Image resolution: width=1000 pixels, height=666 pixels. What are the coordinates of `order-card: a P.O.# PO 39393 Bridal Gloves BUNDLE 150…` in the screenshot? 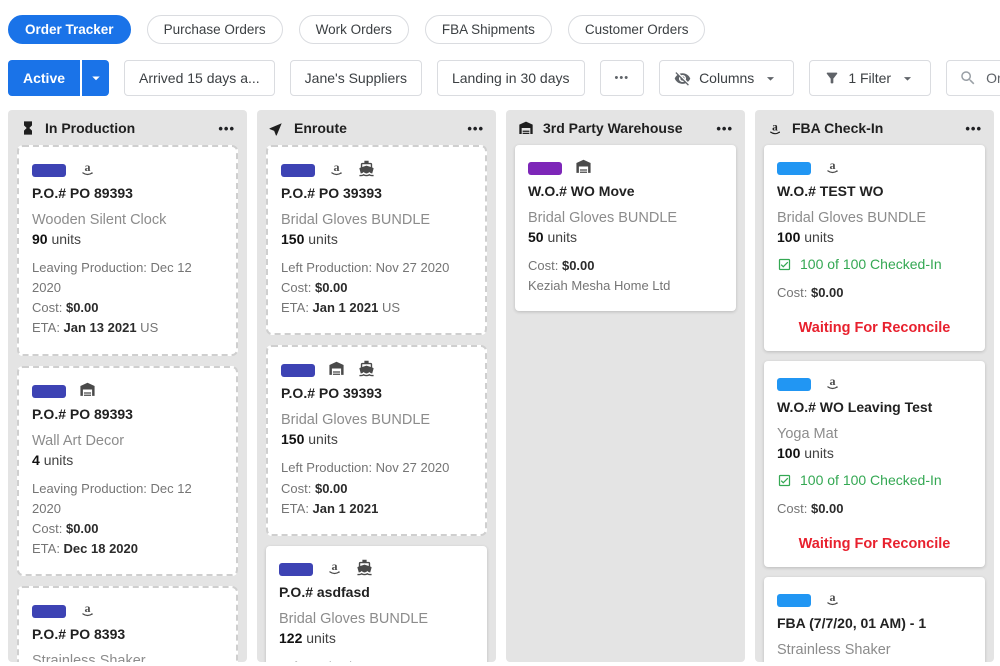 It's located at (376, 240).